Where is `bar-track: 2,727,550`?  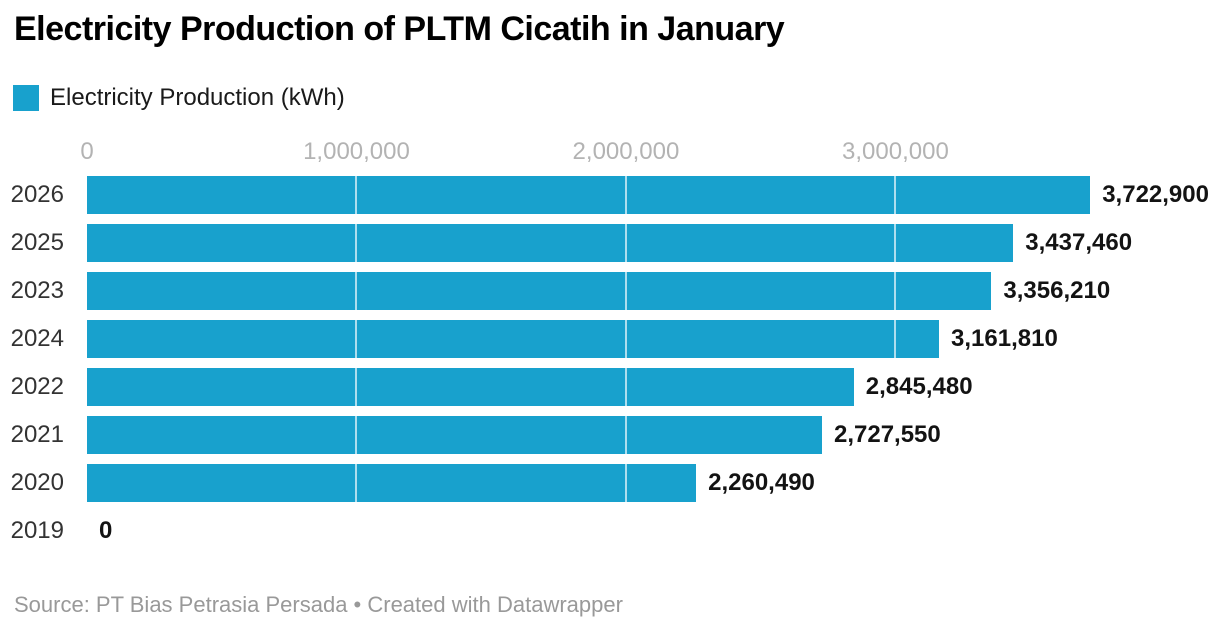
bar-track: 2,727,550 is located at coordinates (647, 435).